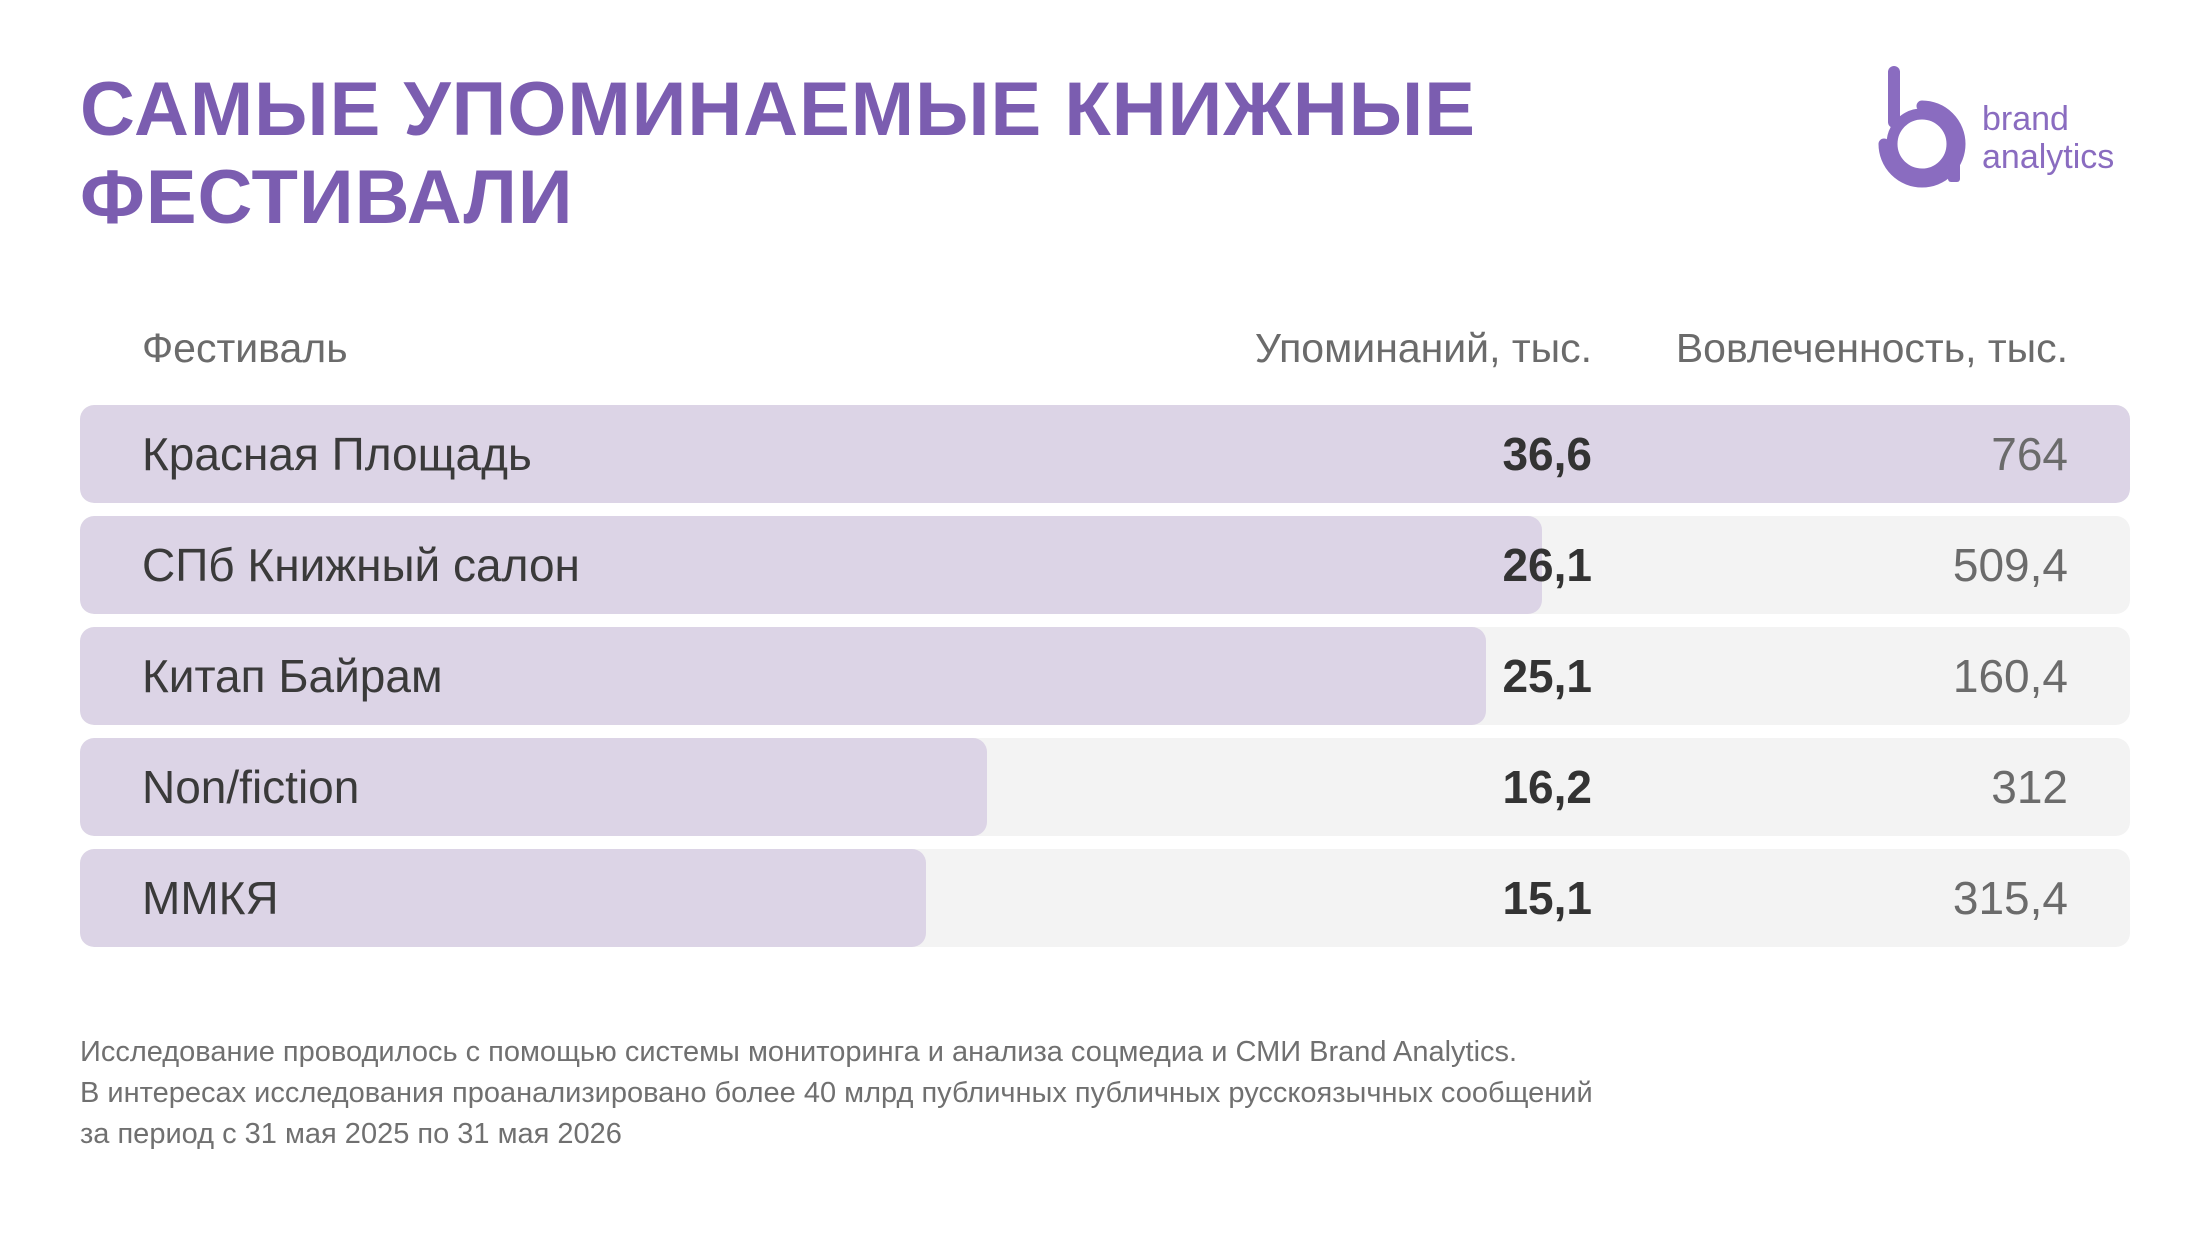 This screenshot has width=2200, height=1238. I want to click on engagement-value-label: 312, so click(2029, 787).